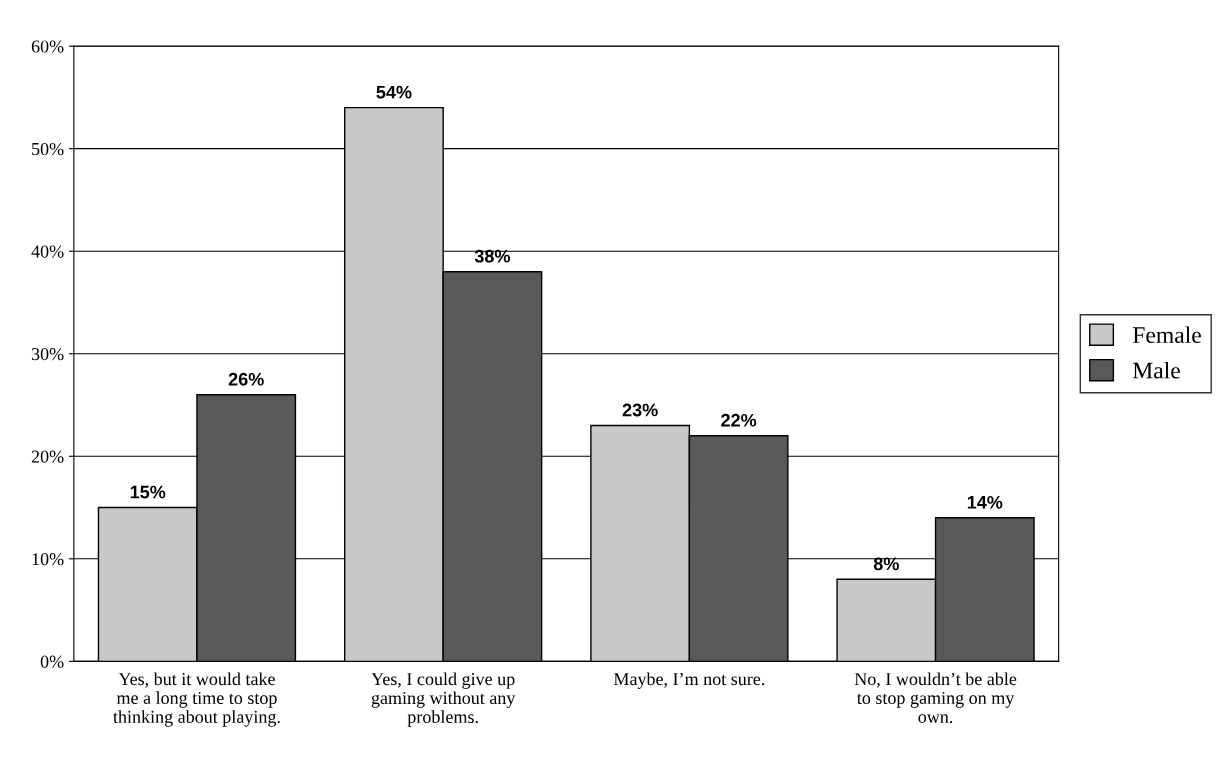  I want to click on y-tick-label: 10%, so click(48, 559).